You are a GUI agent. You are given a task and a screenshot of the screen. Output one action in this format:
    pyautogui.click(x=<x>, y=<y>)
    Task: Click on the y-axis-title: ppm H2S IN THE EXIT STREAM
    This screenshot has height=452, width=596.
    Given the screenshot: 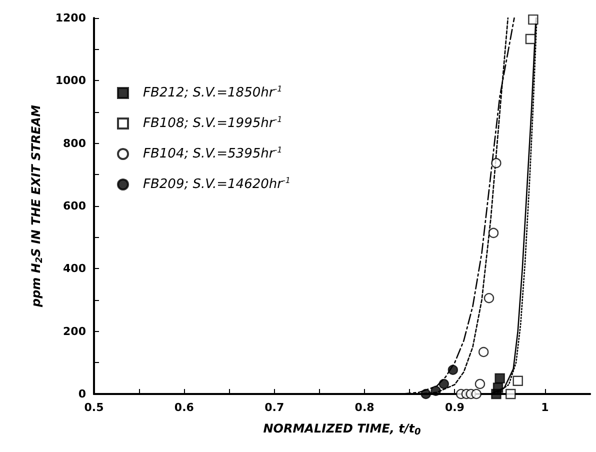 What is the action you would take?
    pyautogui.click(x=36, y=206)
    